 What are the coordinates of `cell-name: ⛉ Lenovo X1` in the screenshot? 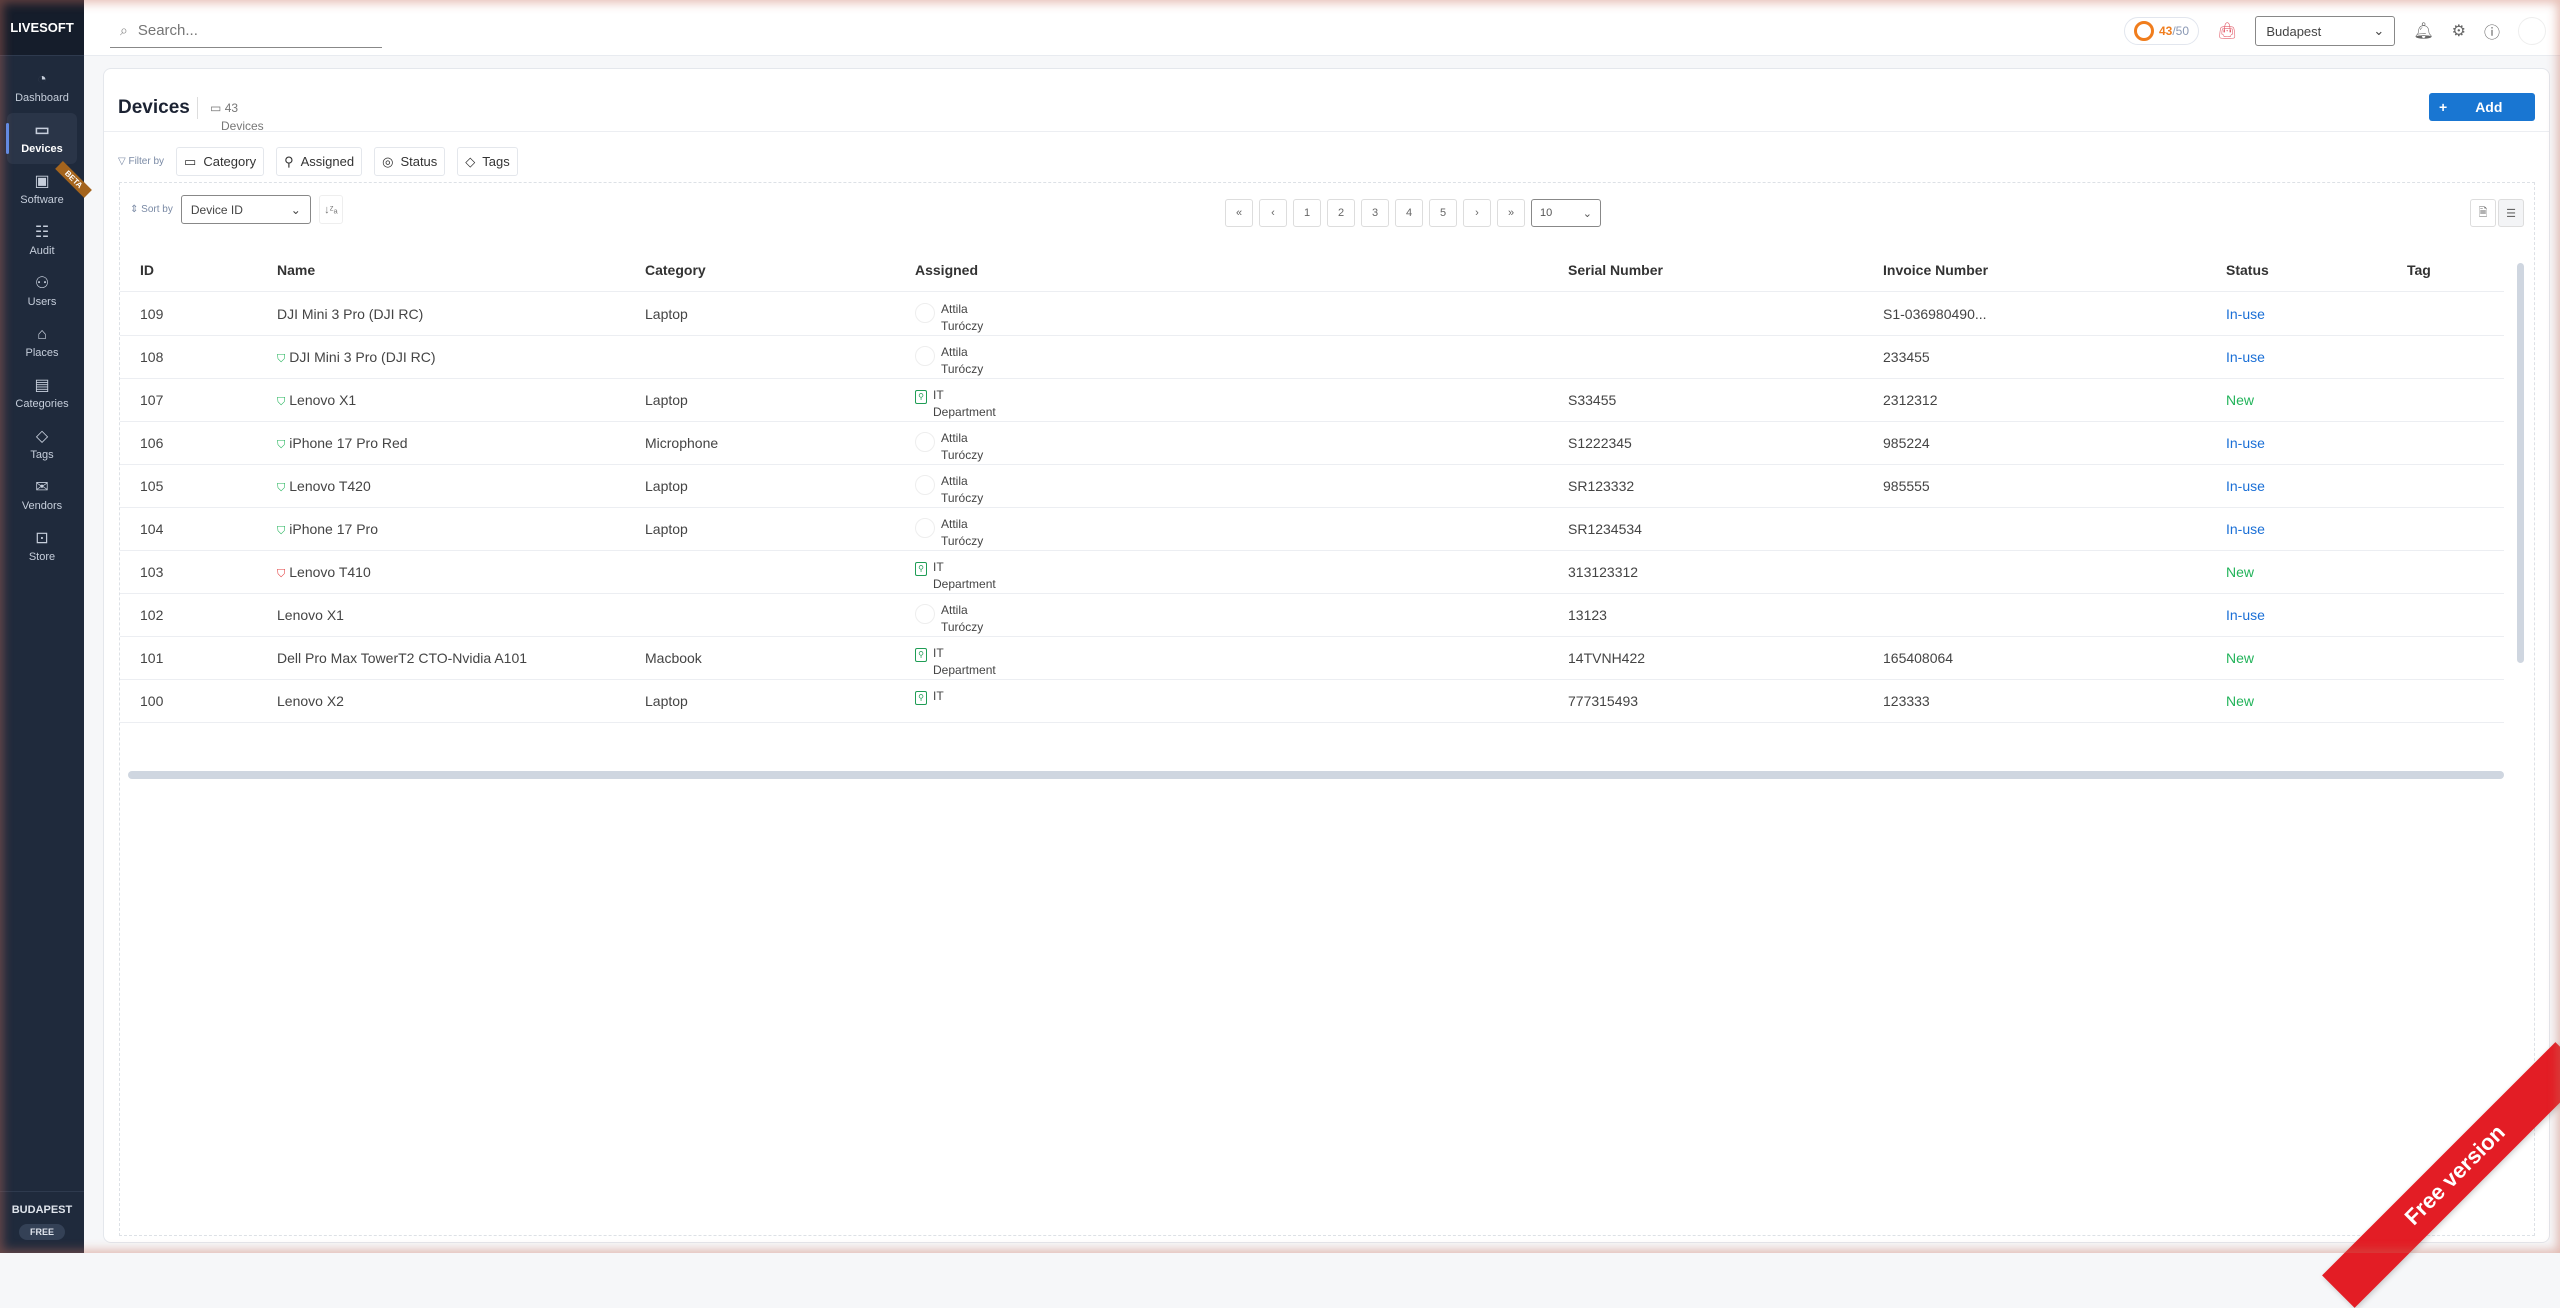 It's located at (317, 400).